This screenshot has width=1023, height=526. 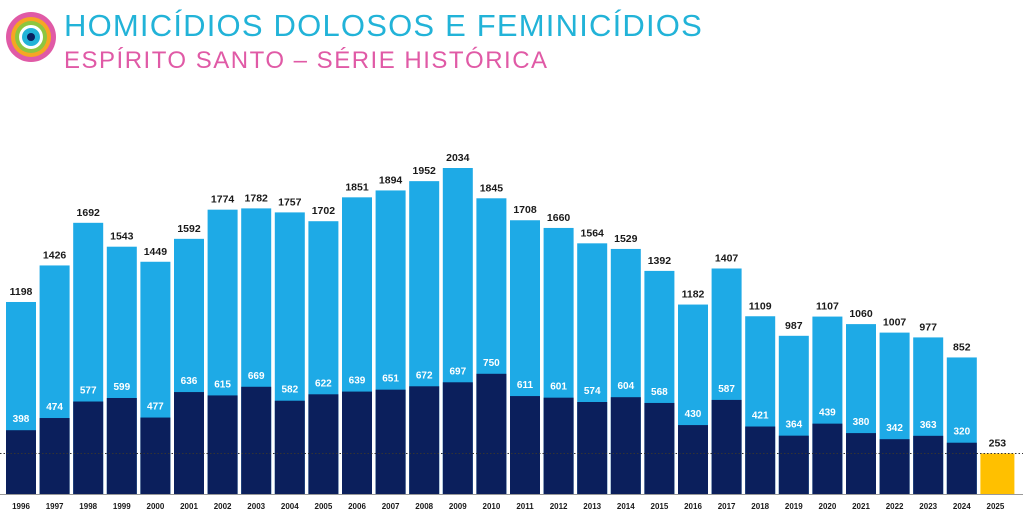 I want to click on page-title: HOMICÍDIOS DOLOSOS E FEMINICÍDIOS, so click(x=383, y=25).